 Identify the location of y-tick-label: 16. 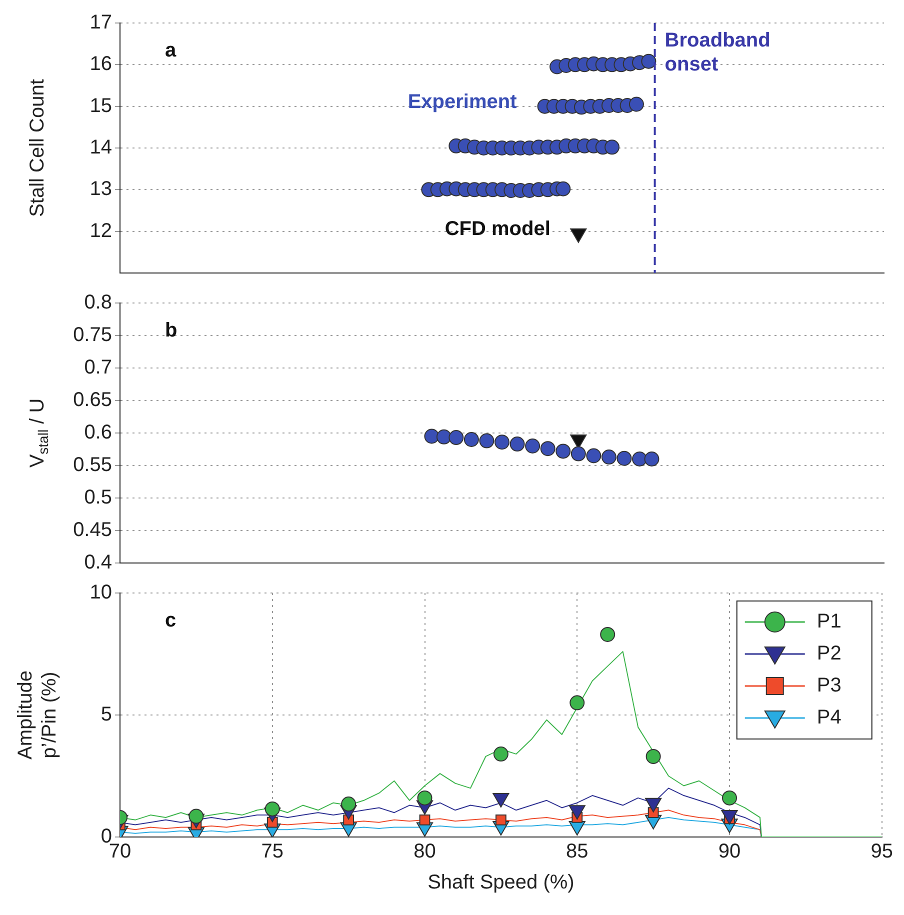
(101, 64).